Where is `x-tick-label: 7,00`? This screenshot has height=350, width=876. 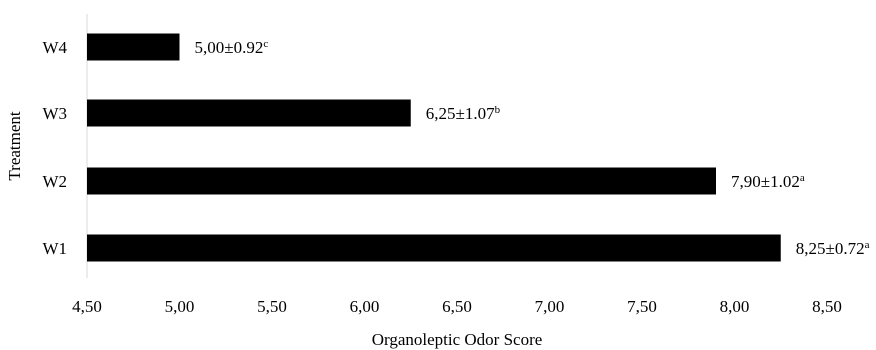
x-tick-label: 7,00 is located at coordinates (550, 306).